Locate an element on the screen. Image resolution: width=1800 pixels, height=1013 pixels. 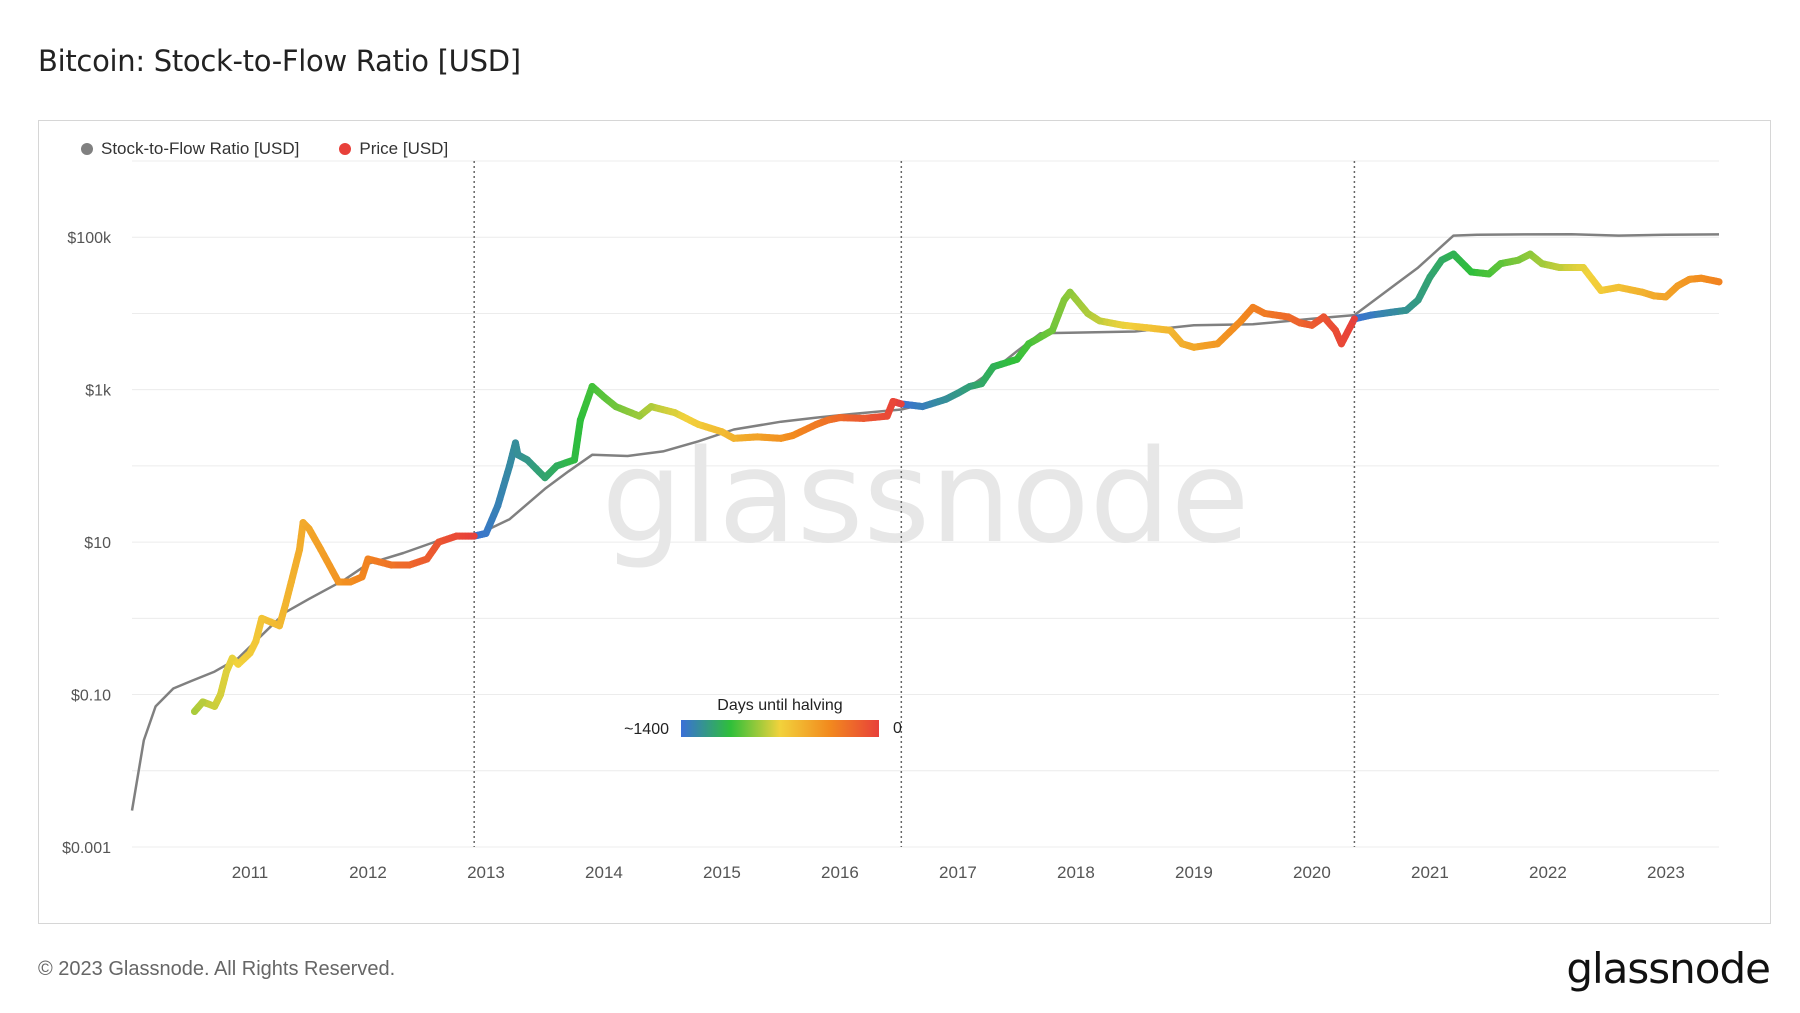
y-tick-label: $100k is located at coordinates (89, 238).